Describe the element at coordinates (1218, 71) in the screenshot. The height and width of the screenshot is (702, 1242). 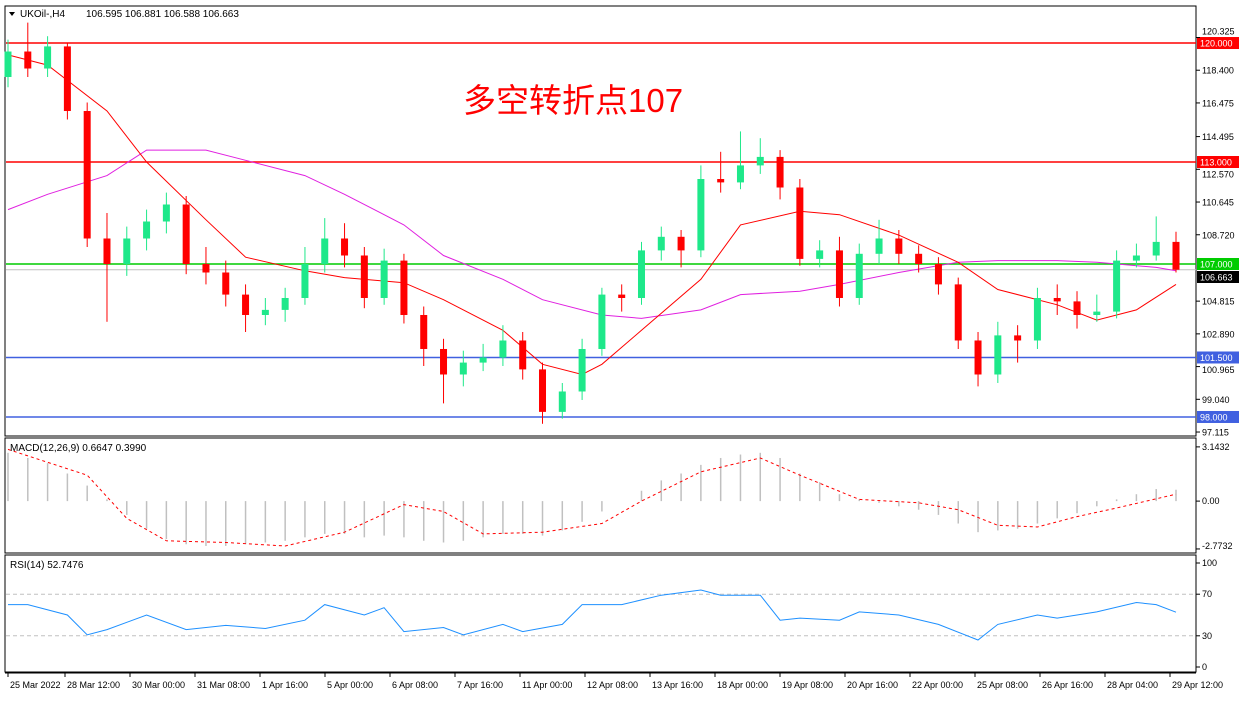
I see `y-tick-label: 118.400` at that location.